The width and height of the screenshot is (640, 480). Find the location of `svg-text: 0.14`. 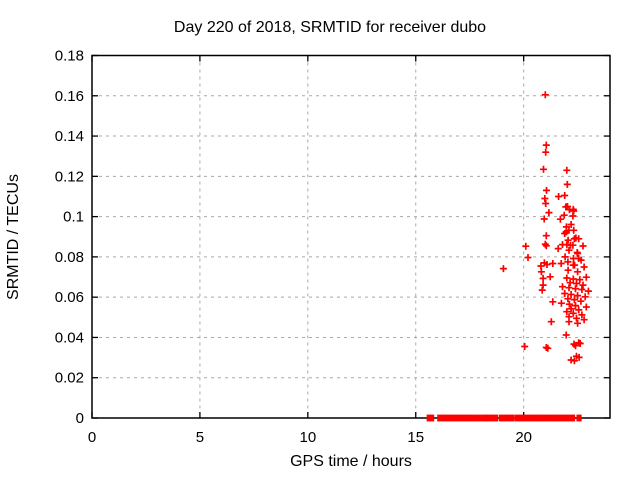

svg-text: 0.14 is located at coordinates (69, 136).